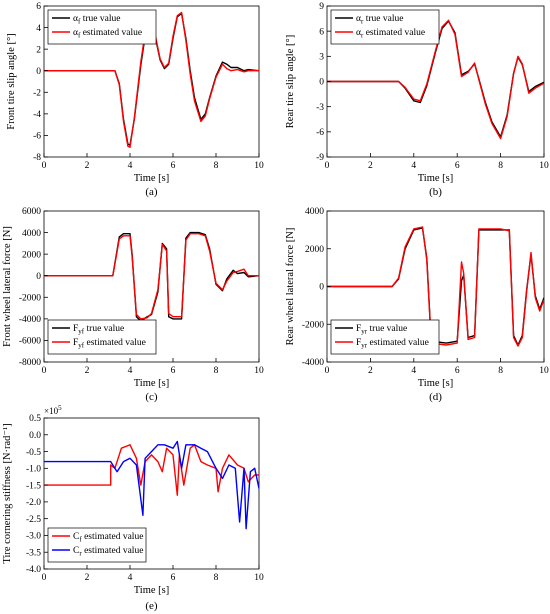 The height and width of the screenshot is (614, 550). What do you see at coordinates (385, 27) in the screenshot?
I see `legend: αr true value αr estimated value` at bounding box center [385, 27].